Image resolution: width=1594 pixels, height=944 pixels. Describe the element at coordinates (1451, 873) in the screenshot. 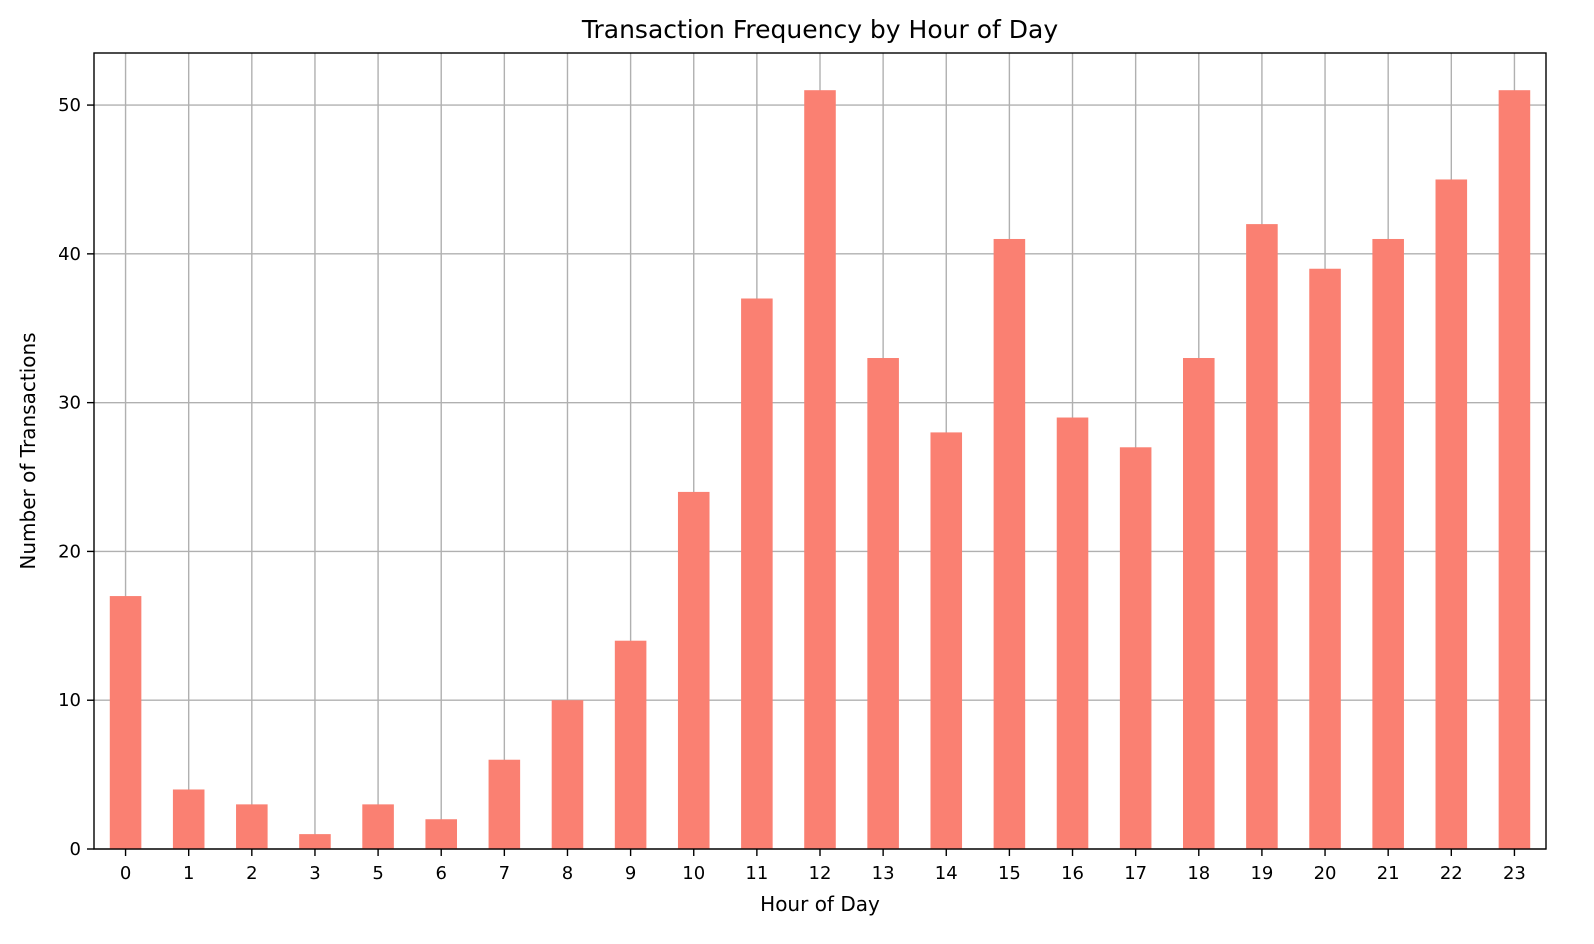

I see `x-tick-label: 22` at that location.